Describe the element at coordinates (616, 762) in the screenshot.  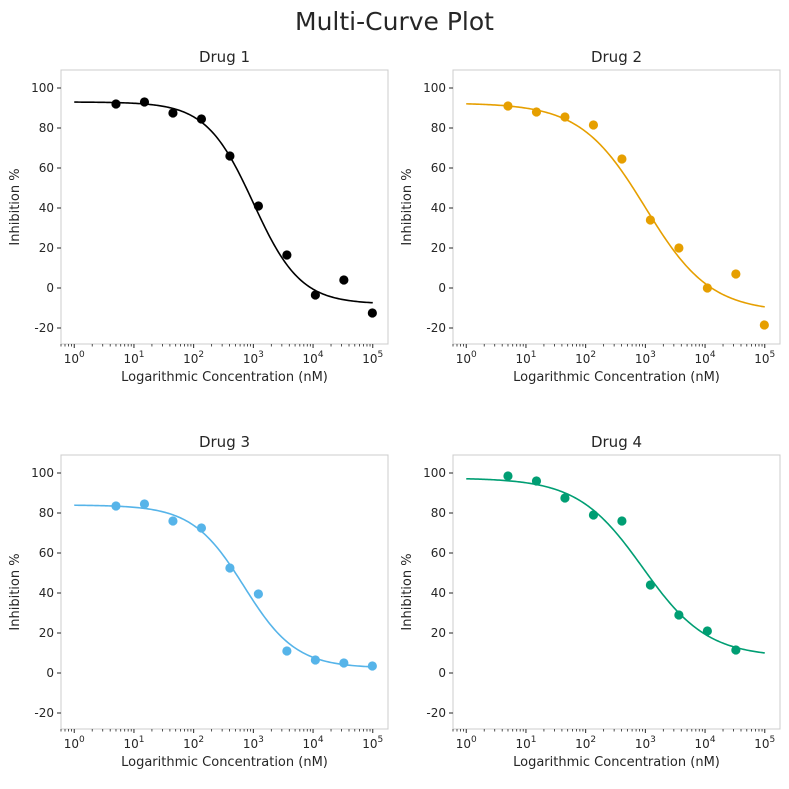
I see `drug-4-xlabel: Logarithmic Concentration (nM)` at that location.